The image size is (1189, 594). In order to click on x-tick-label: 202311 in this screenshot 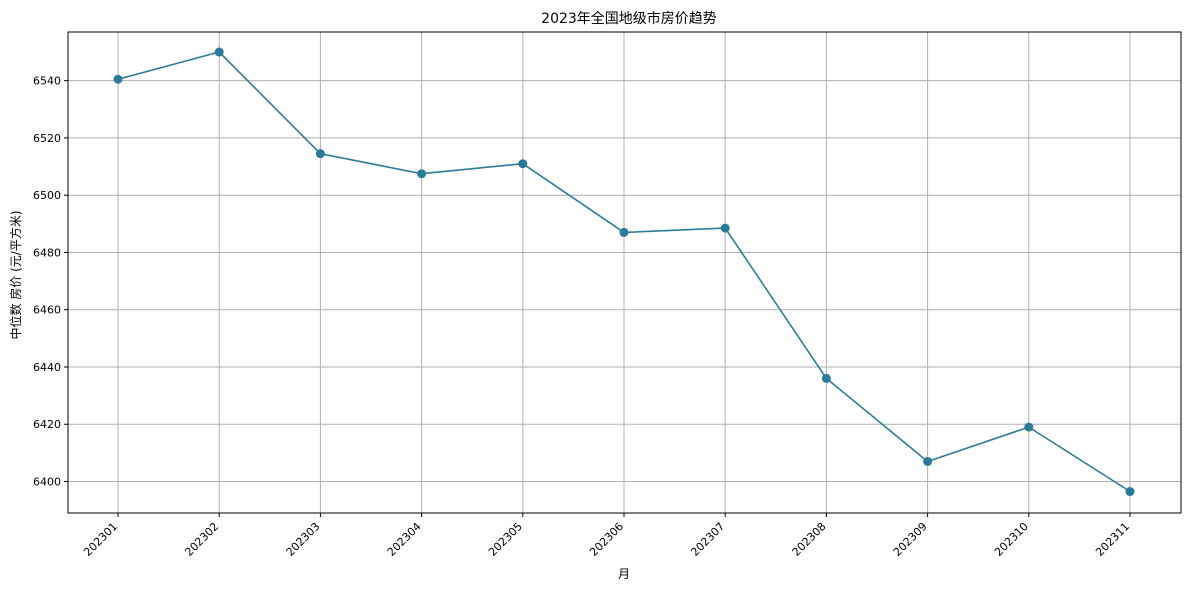, I will do `click(1112, 539)`.